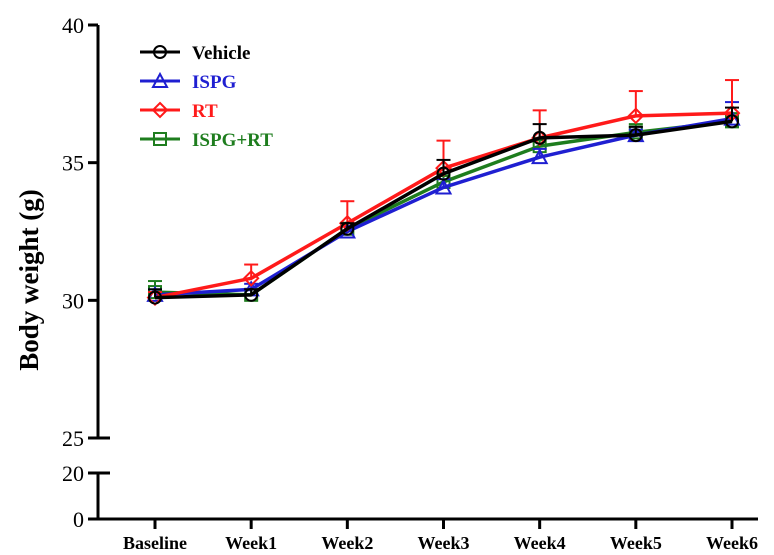 This screenshot has height=555, width=774. What do you see at coordinates (732, 543) in the screenshot?
I see `x-tick-label: Week6` at bounding box center [732, 543].